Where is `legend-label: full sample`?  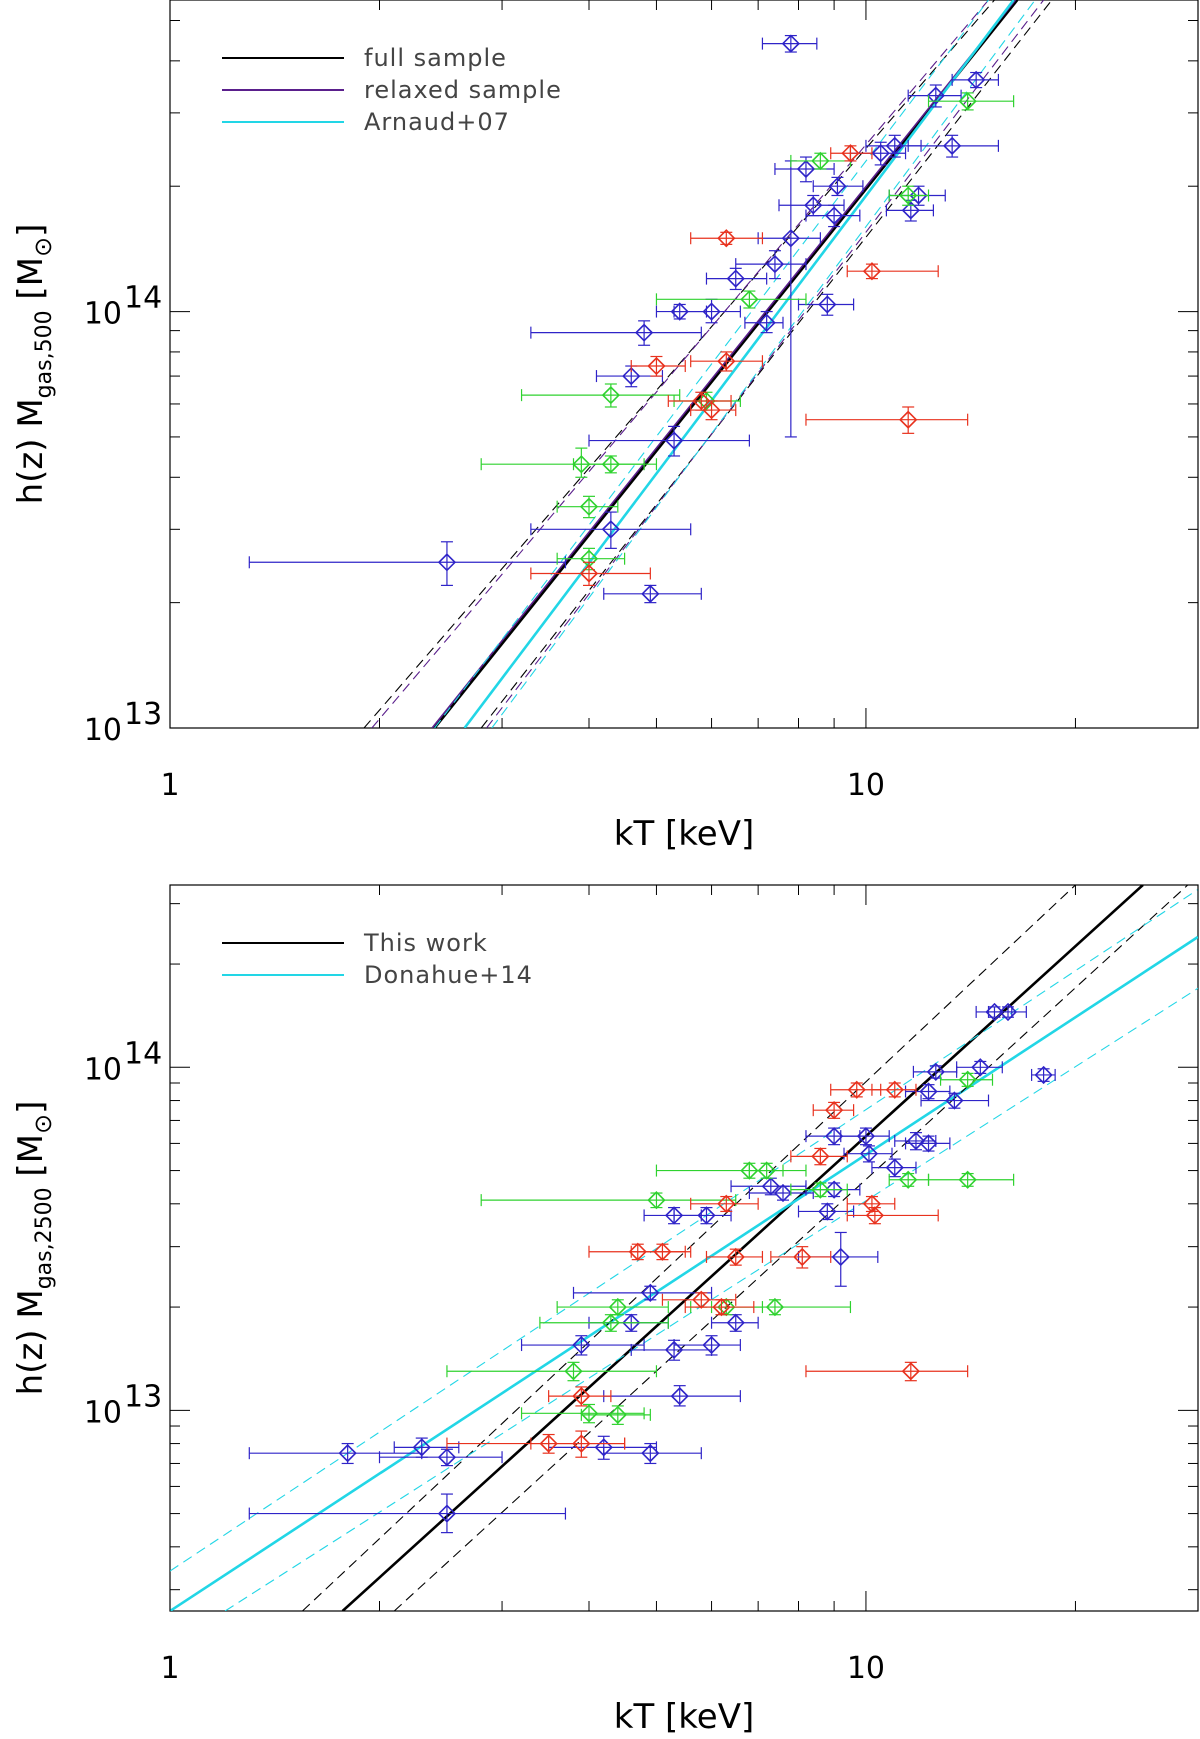
legend-label: full sample is located at coordinates (435, 58).